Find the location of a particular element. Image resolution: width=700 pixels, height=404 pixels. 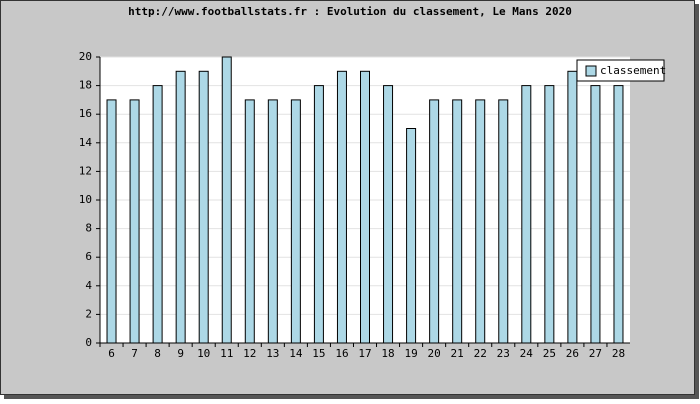

y-tick-label: 12 is located at coordinates (85, 170).